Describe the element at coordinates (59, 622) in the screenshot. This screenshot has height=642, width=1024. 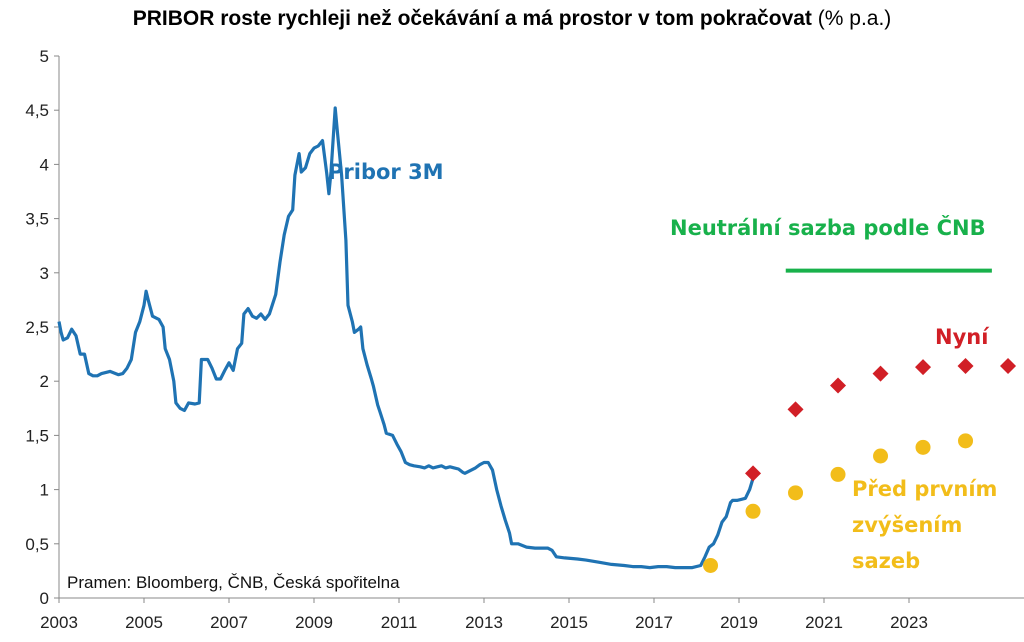
I see `x-tick-label: 2003` at that location.